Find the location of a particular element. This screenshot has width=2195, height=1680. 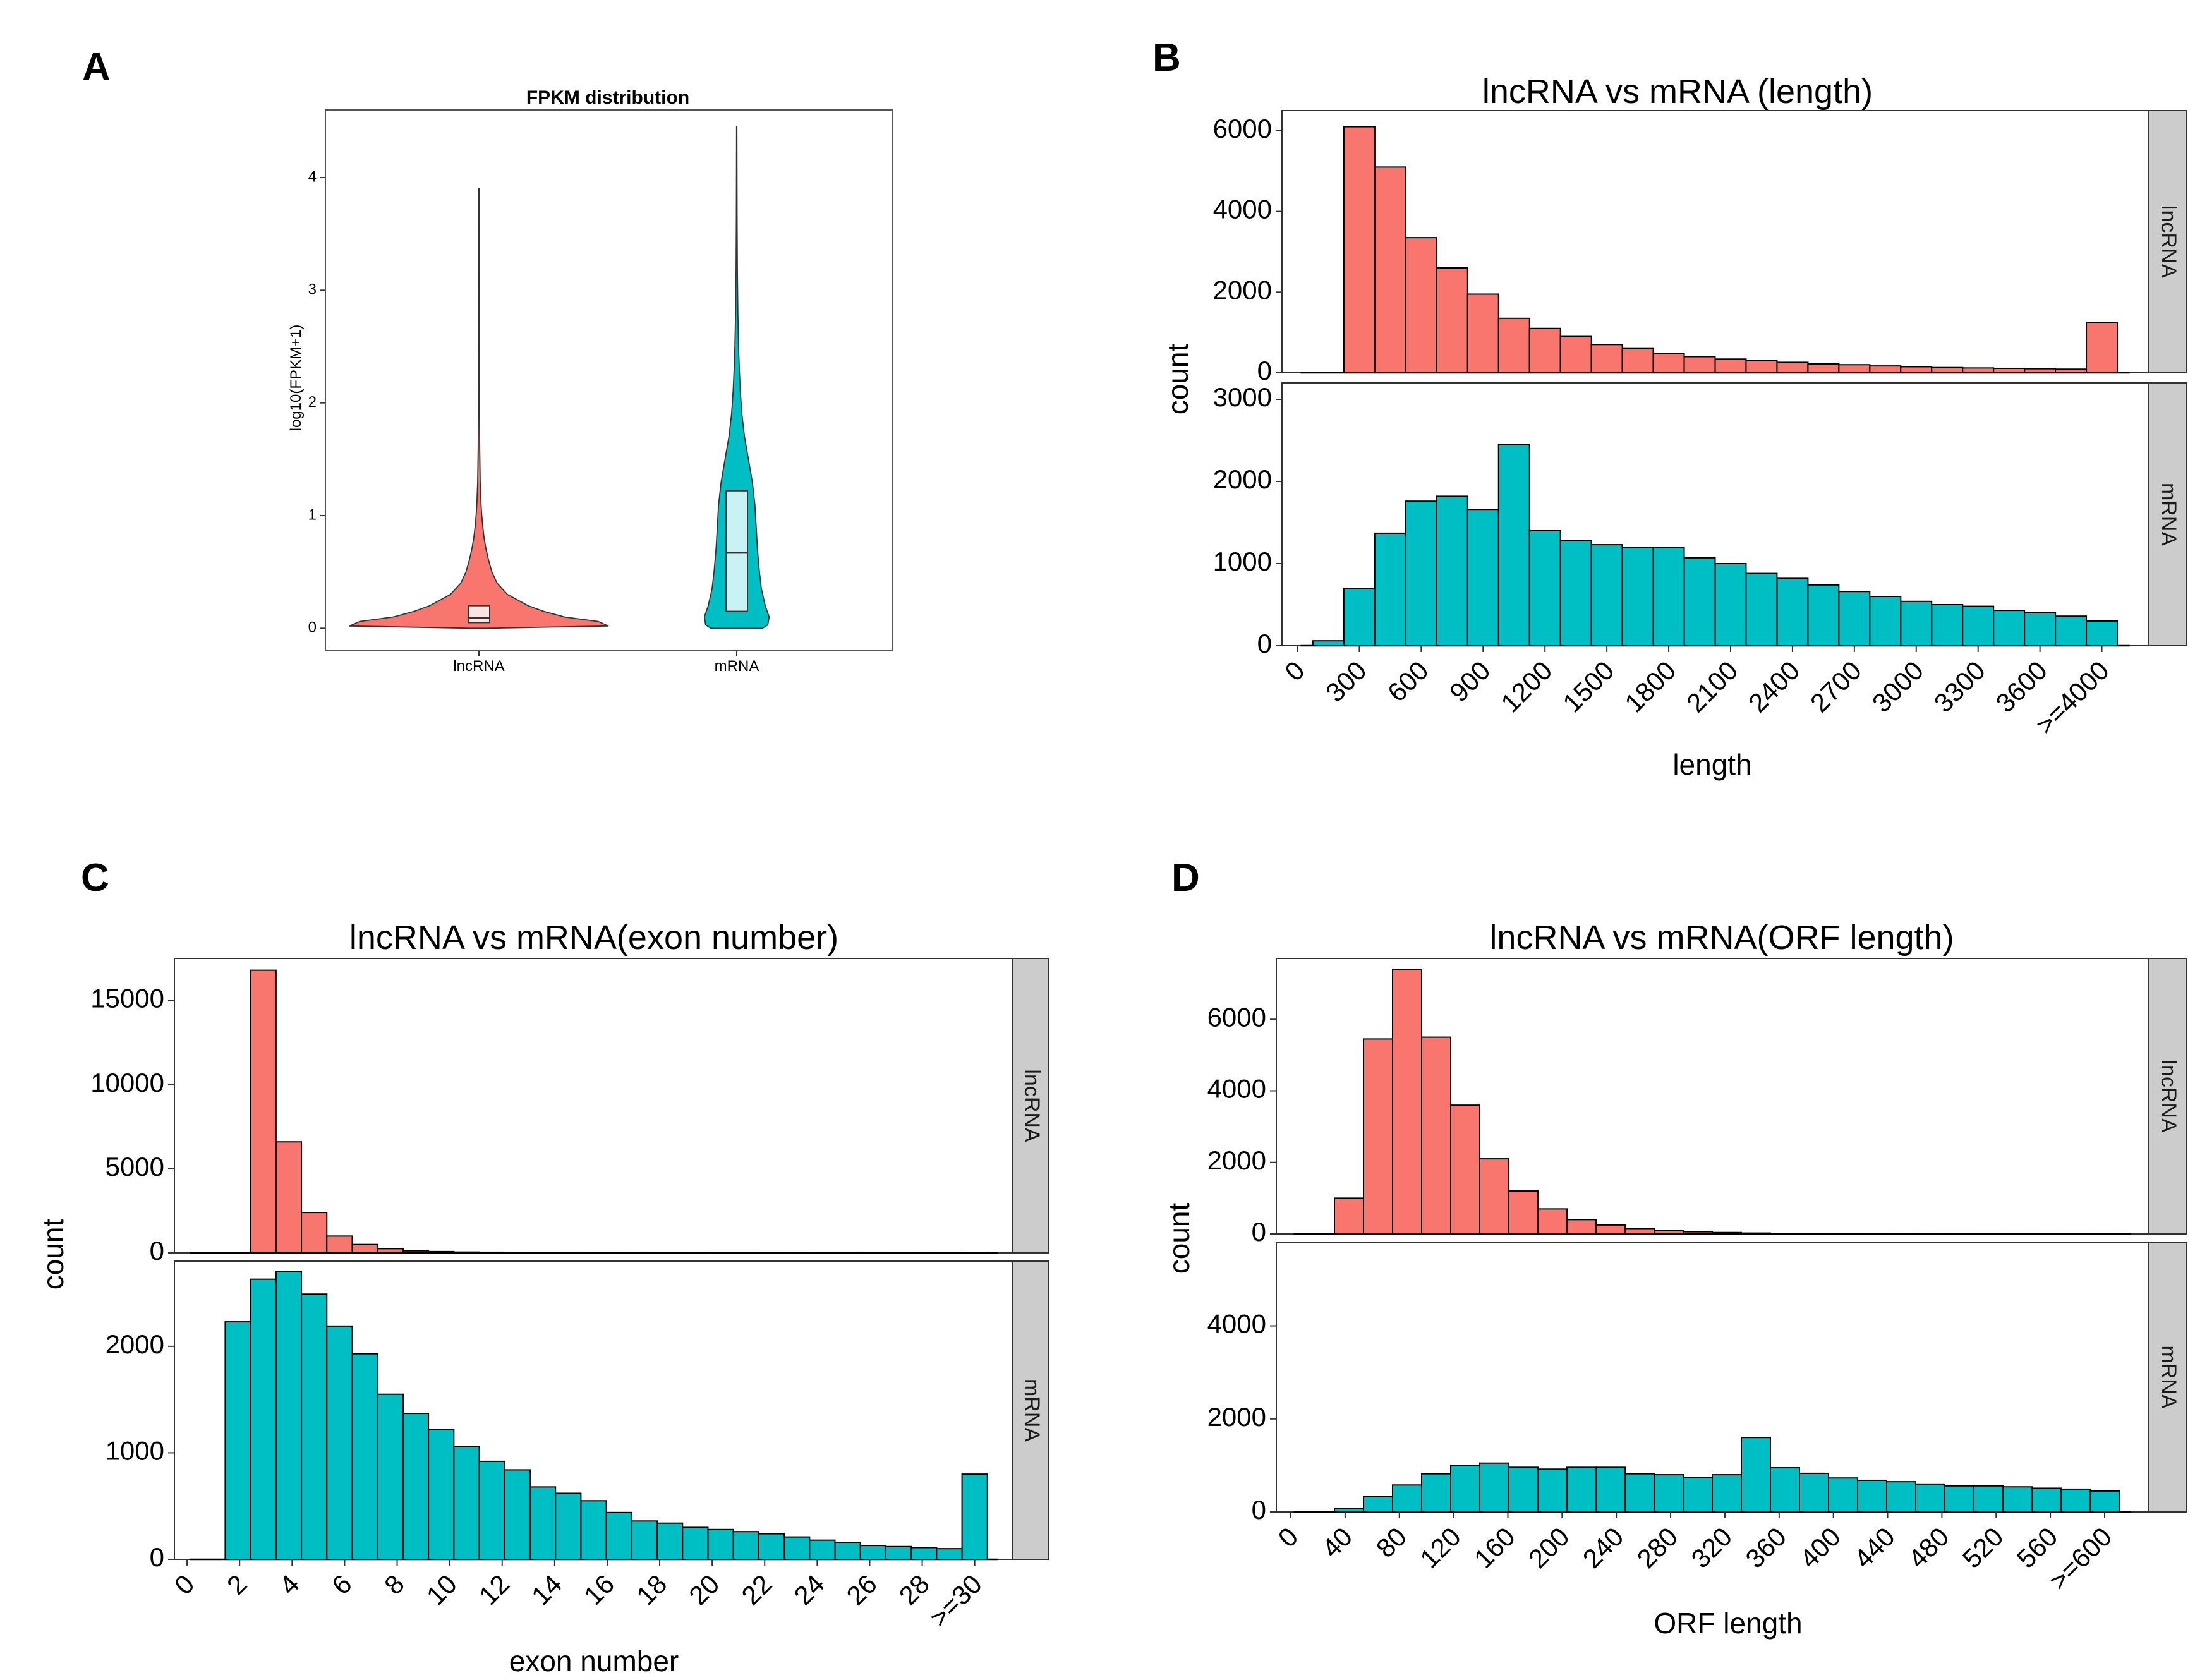

panel-c-strip-lncrna is located at coordinates (1030, 1106).